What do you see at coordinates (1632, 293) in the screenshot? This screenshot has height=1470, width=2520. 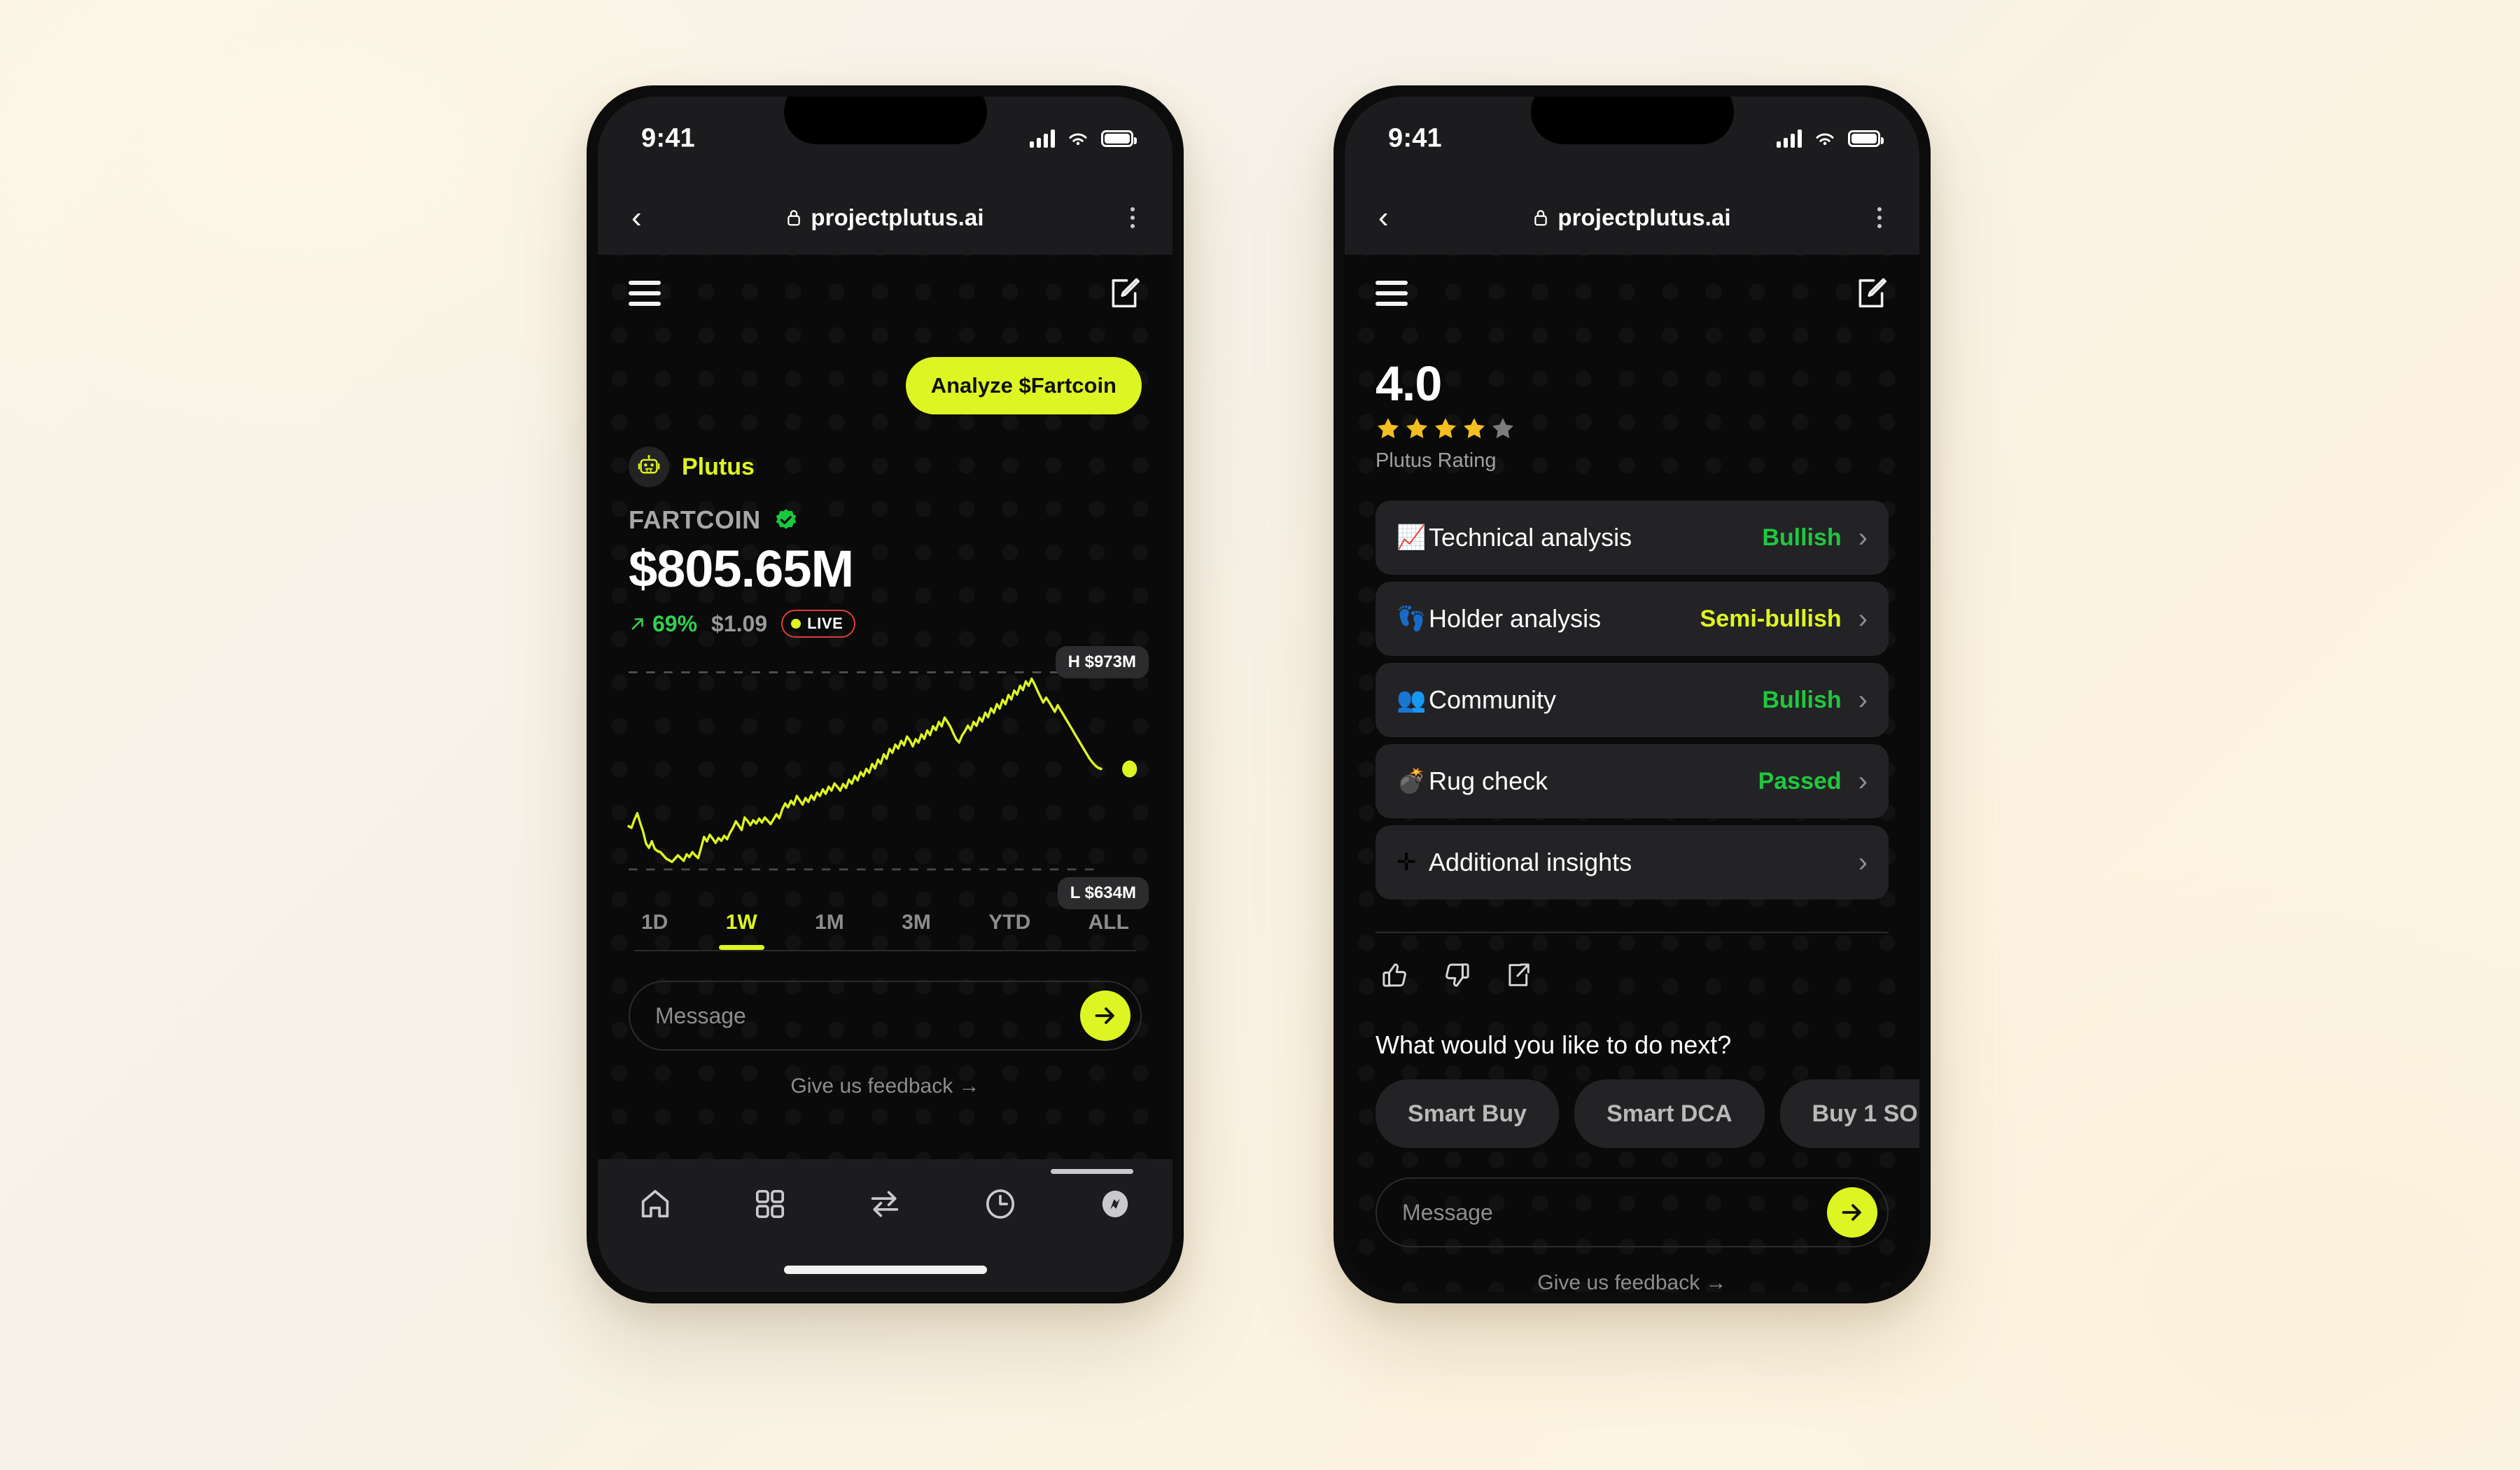 I see `app-header` at bounding box center [1632, 293].